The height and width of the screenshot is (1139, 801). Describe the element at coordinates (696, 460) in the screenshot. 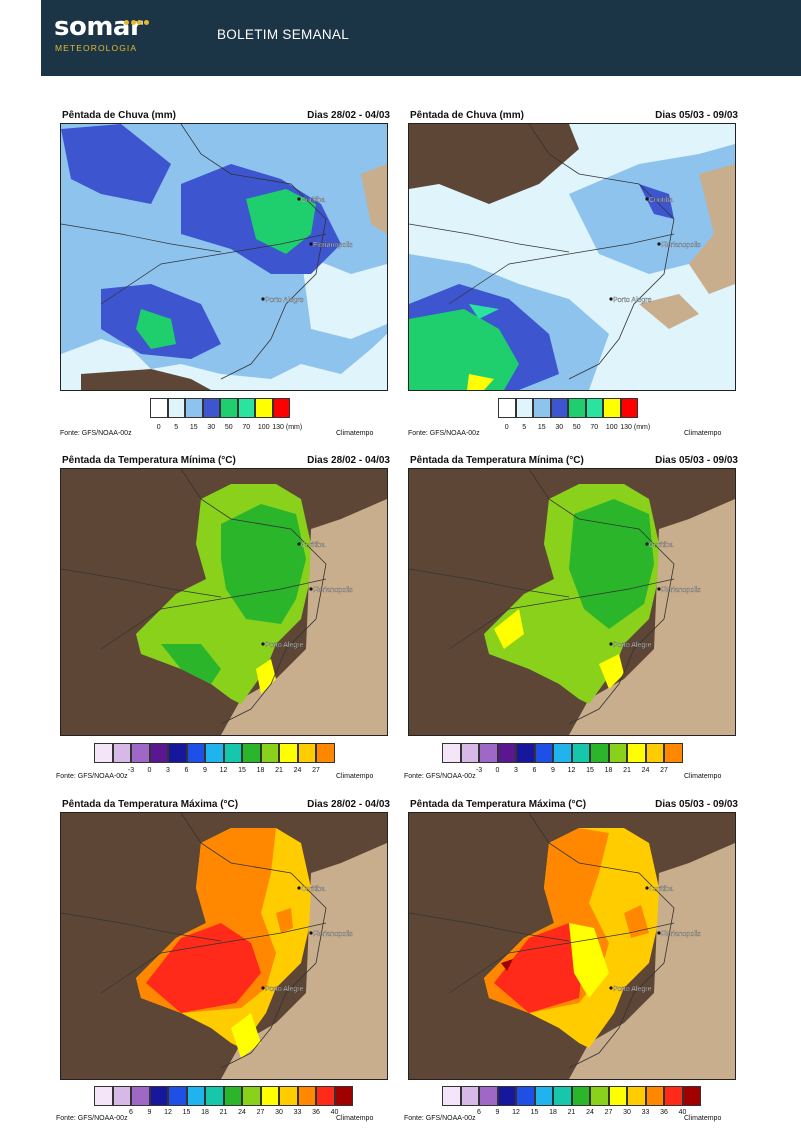

I see `panel-dates: Dias 05/03 - 09/03` at that location.